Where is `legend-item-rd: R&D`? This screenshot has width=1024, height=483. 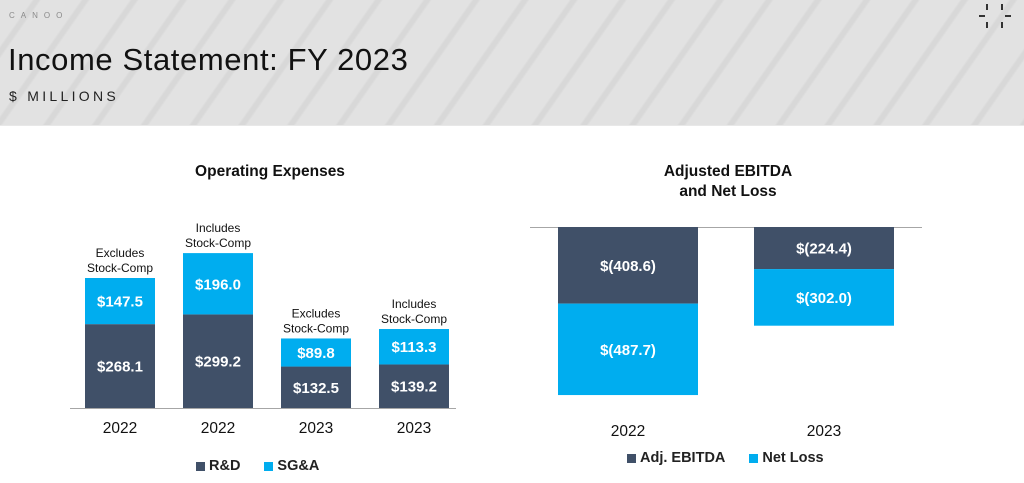 legend-item-rd: R&D is located at coordinates (218, 466).